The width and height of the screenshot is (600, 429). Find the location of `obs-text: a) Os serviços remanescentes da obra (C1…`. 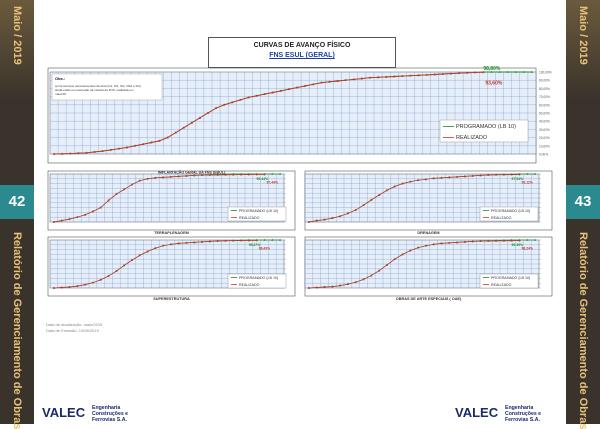

obs-text: a) Os serviços remanescentes da obra (C1… is located at coordinates (98, 90).